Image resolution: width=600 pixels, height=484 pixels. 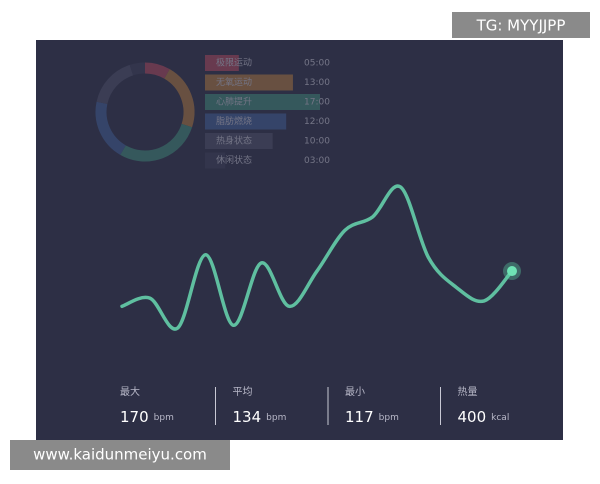 What do you see at coordinates (355, 392) in the screenshot?
I see `stat-label: 最小` at bounding box center [355, 392].